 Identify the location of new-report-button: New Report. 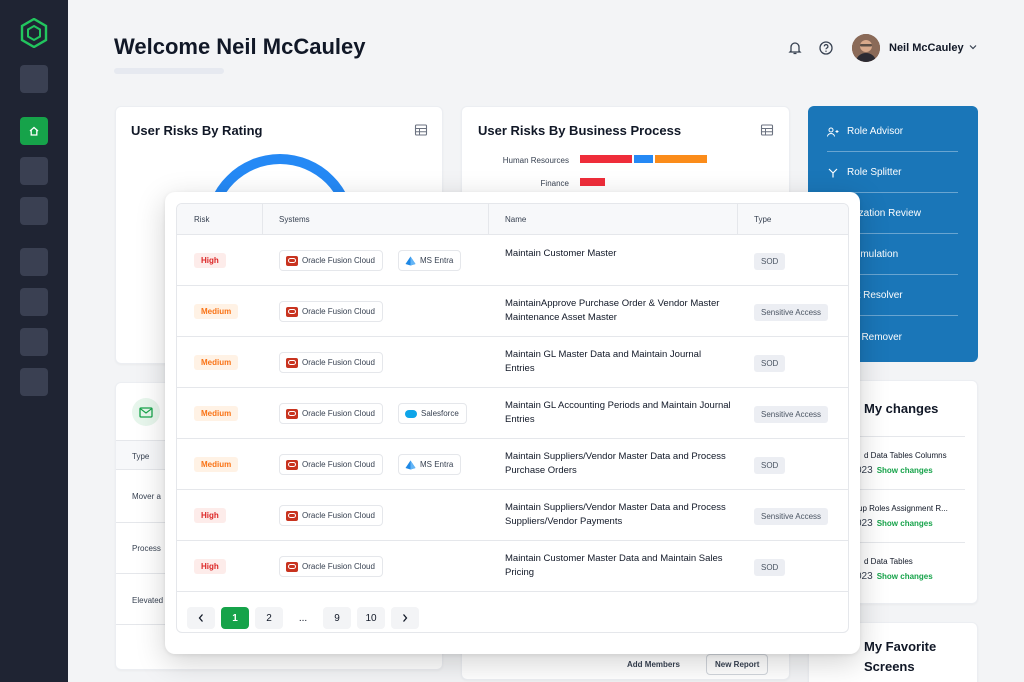
(737, 664).